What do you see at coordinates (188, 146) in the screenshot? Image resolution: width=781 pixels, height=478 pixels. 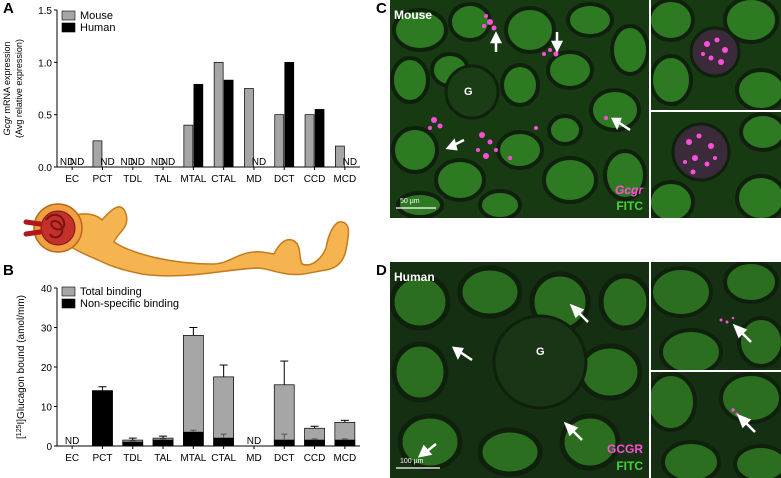 I see `bar-mouse-mtal` at bounding box center [188, 146].